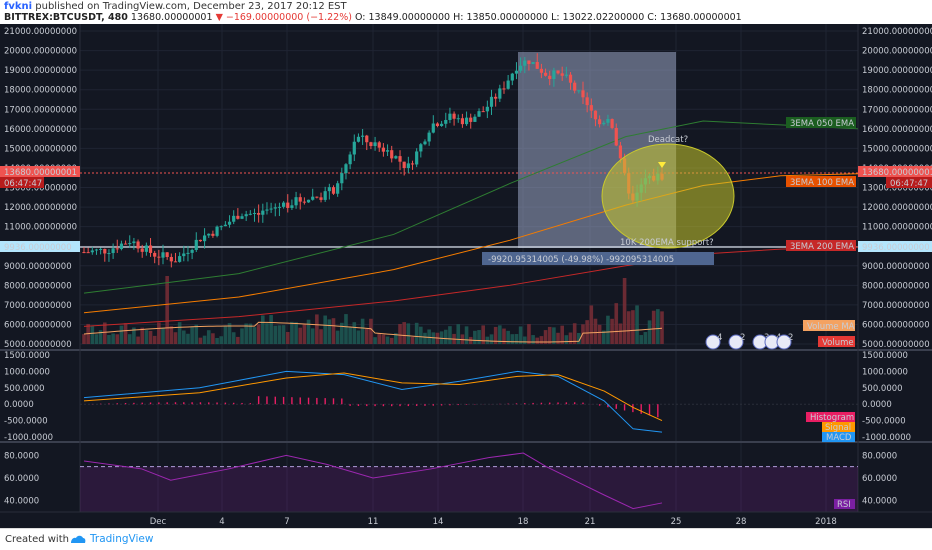 The height and width of the screenshot is (550, 932). What do you see at coordinates (66, 17) in the screenshot?
I see `symbol-label: BITTREX:BTCUSDT, 480` at bounding box center [66, 17].